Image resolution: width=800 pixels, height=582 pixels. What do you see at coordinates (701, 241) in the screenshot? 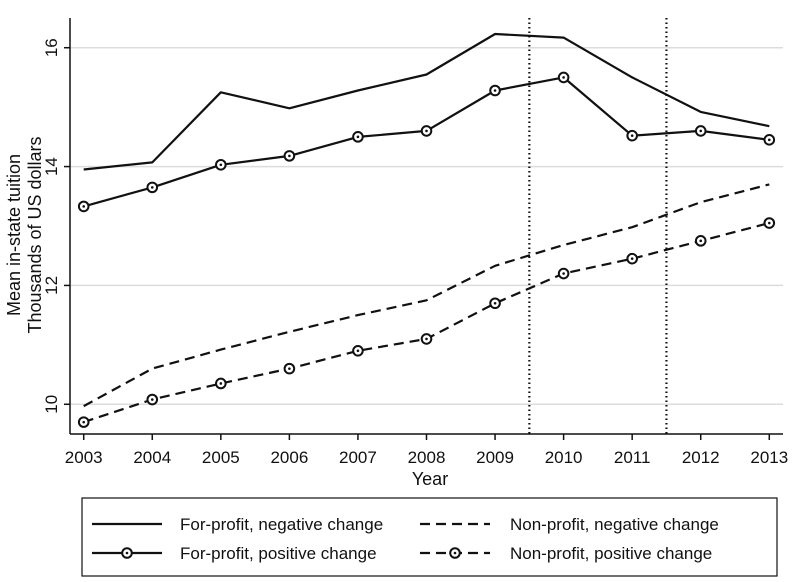
I see `series-3-point-dot-2012` at bounding box center [701, 241].